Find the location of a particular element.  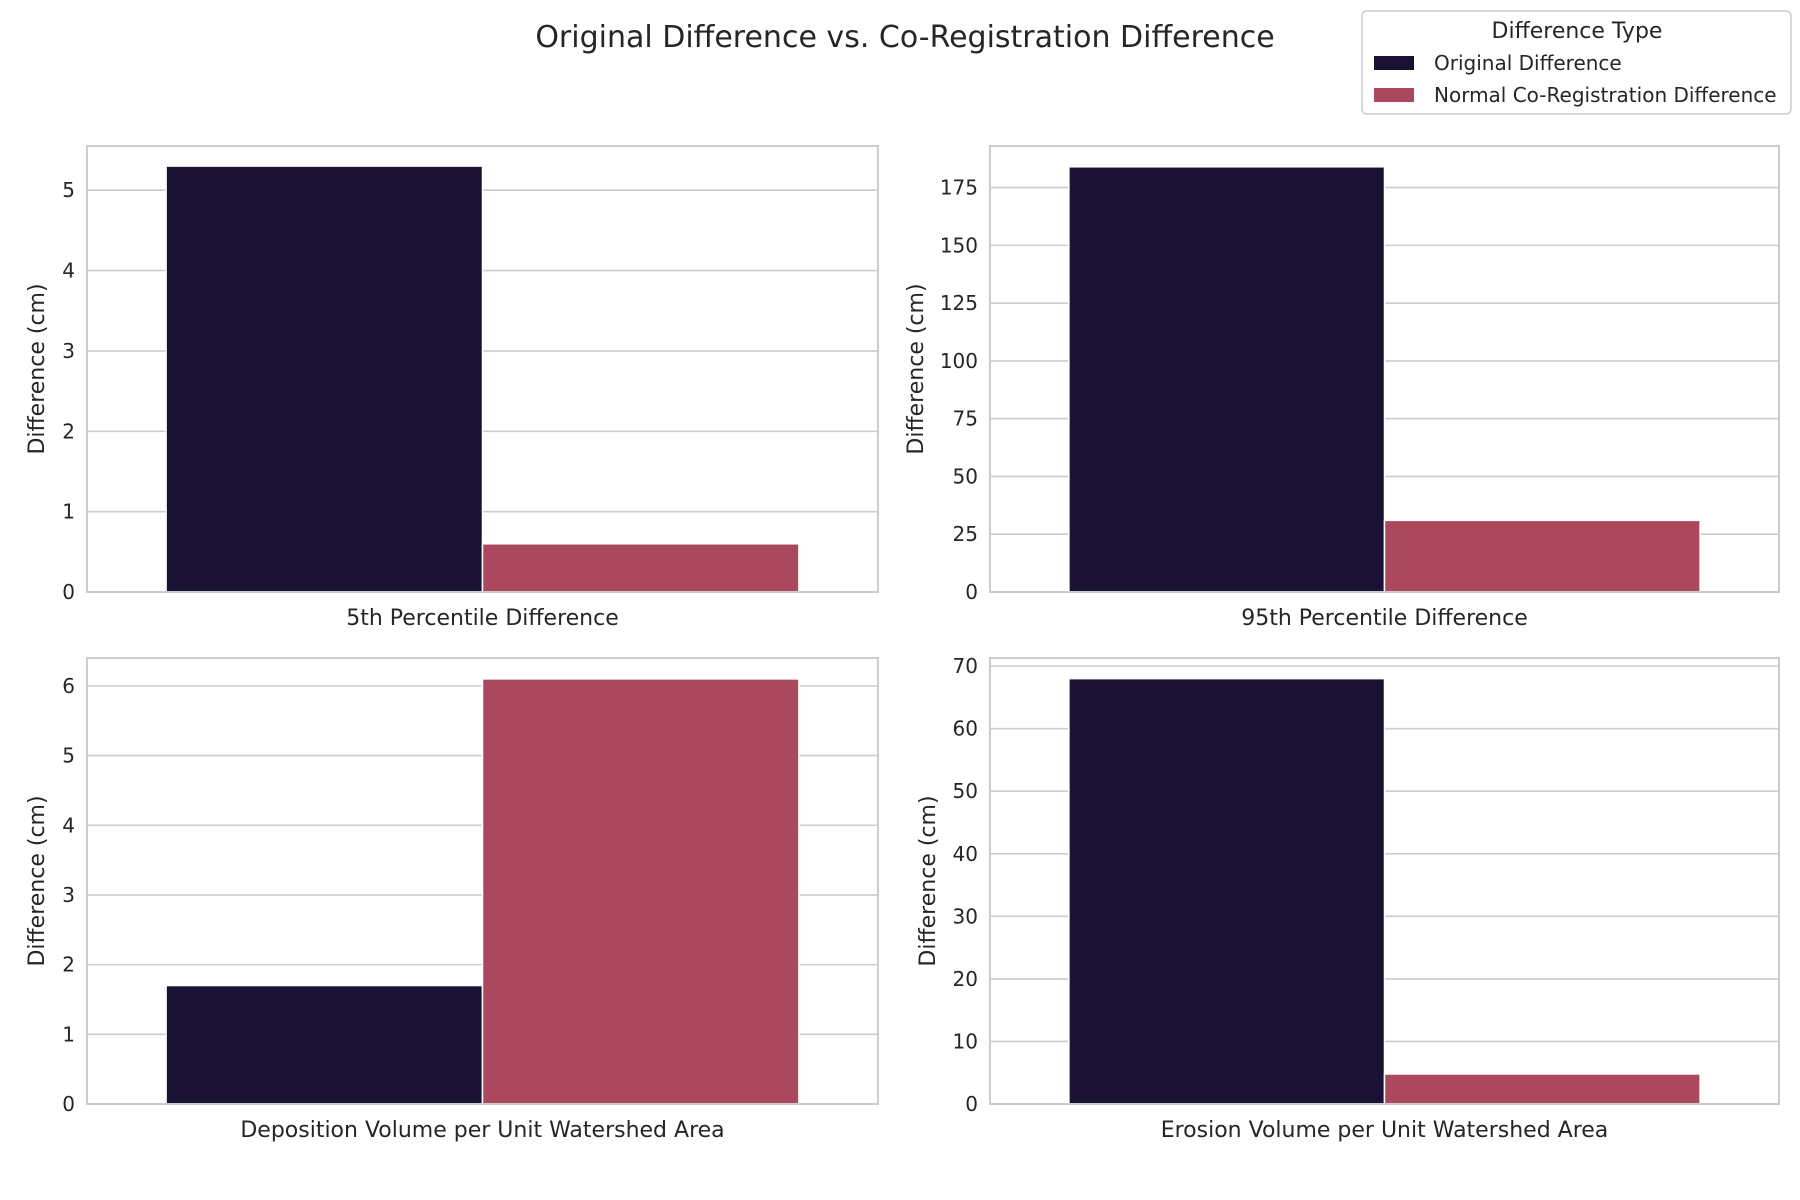

y-tick-label: 100 is located at coordinates (959, 361).